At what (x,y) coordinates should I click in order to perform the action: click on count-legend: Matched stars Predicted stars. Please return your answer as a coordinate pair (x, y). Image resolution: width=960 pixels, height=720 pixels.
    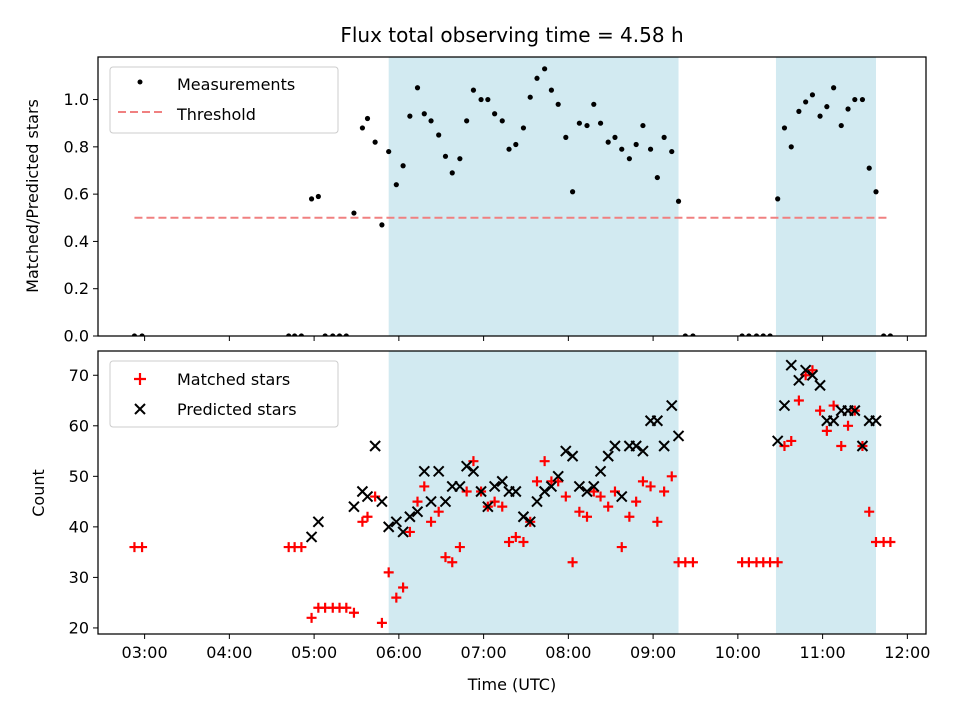
    Looking at the image, I should click on (224, 394).